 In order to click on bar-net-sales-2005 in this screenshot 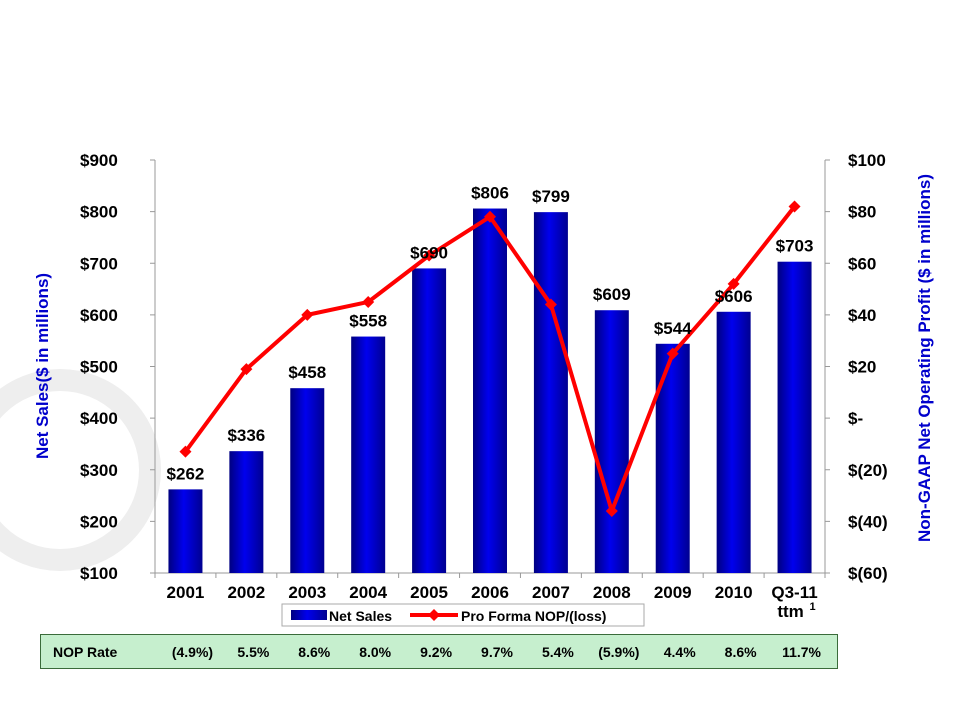, I will do `click(429, 420)`.